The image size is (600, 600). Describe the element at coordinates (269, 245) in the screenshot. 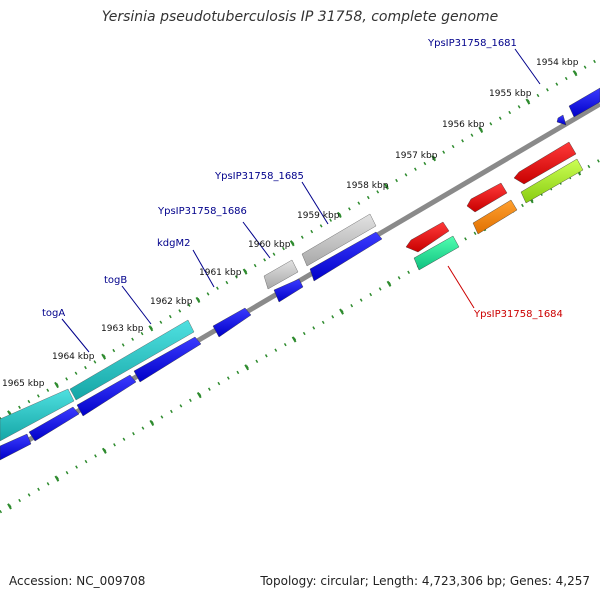

I see `scale-label-1960: 1960 kbp` at that location.